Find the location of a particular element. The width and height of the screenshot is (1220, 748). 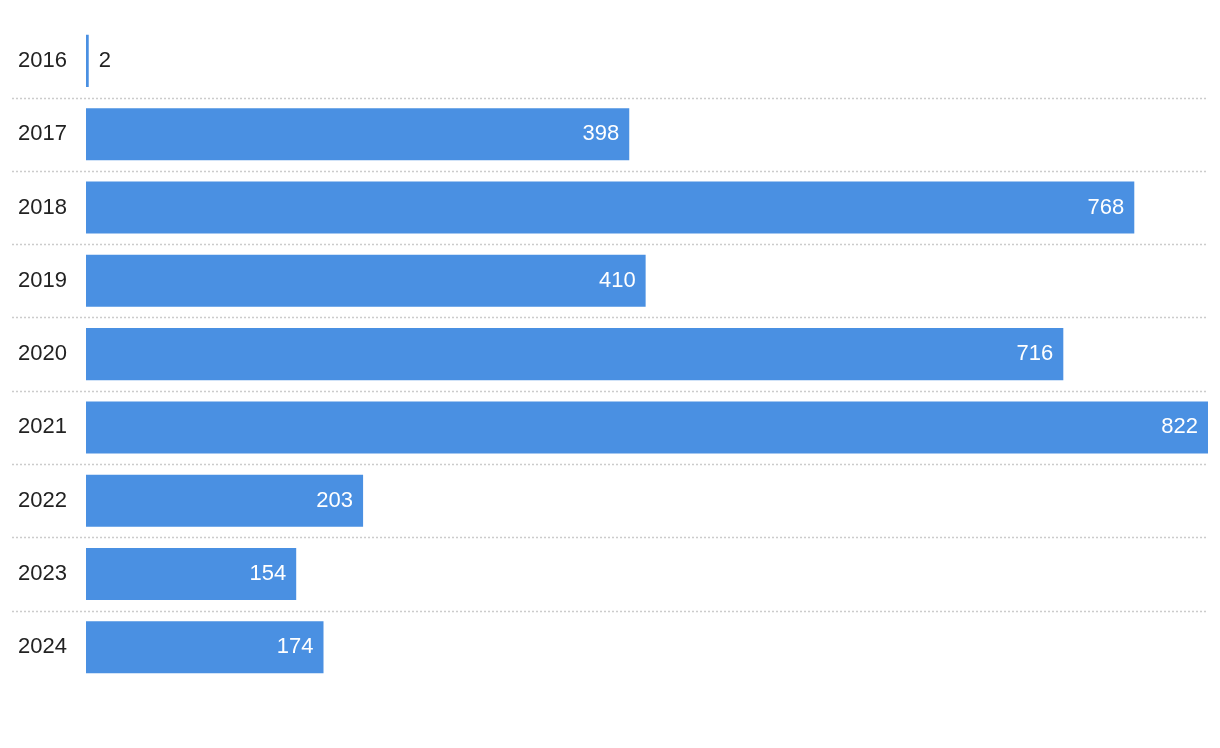

y-tick-label: 2016 is located at coordinates (42, 59).